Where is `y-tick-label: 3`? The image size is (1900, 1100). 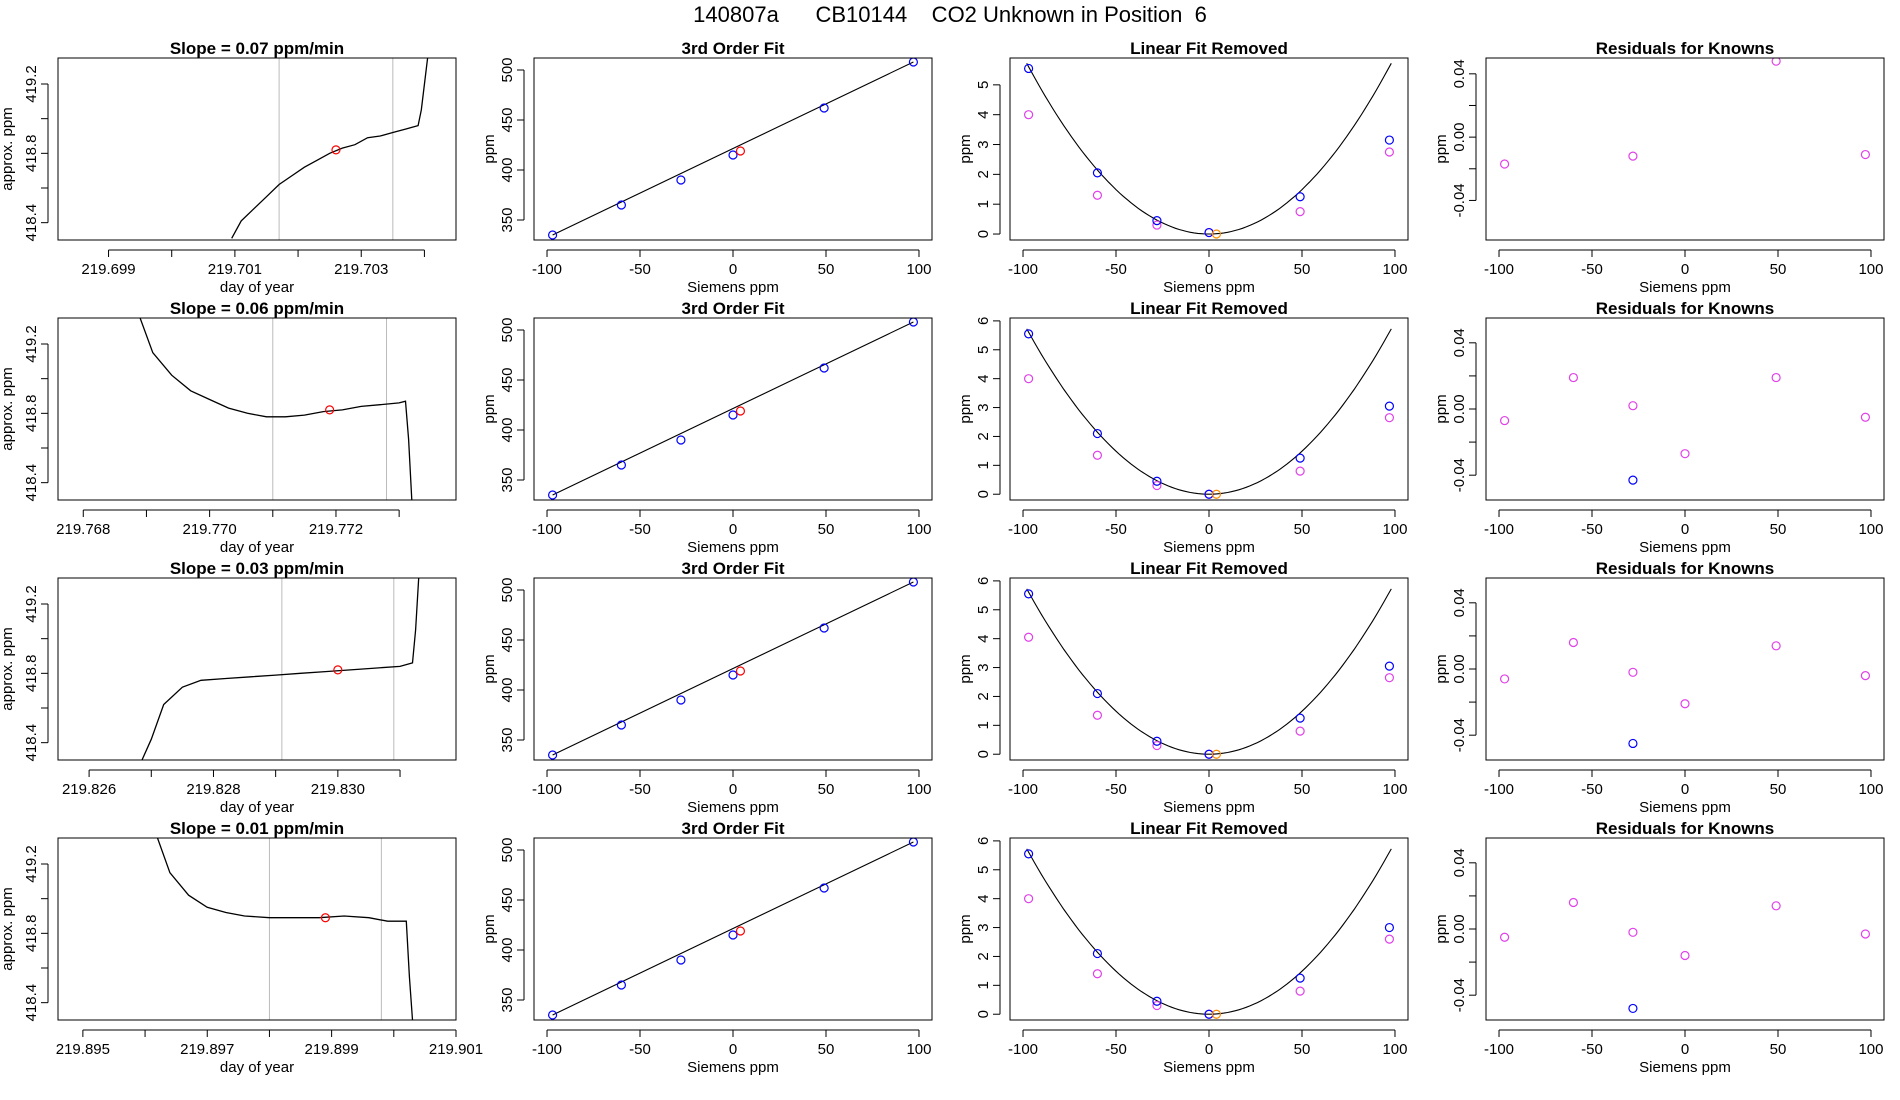 y-tick-label: 3 is located at coordinates (983, 144).